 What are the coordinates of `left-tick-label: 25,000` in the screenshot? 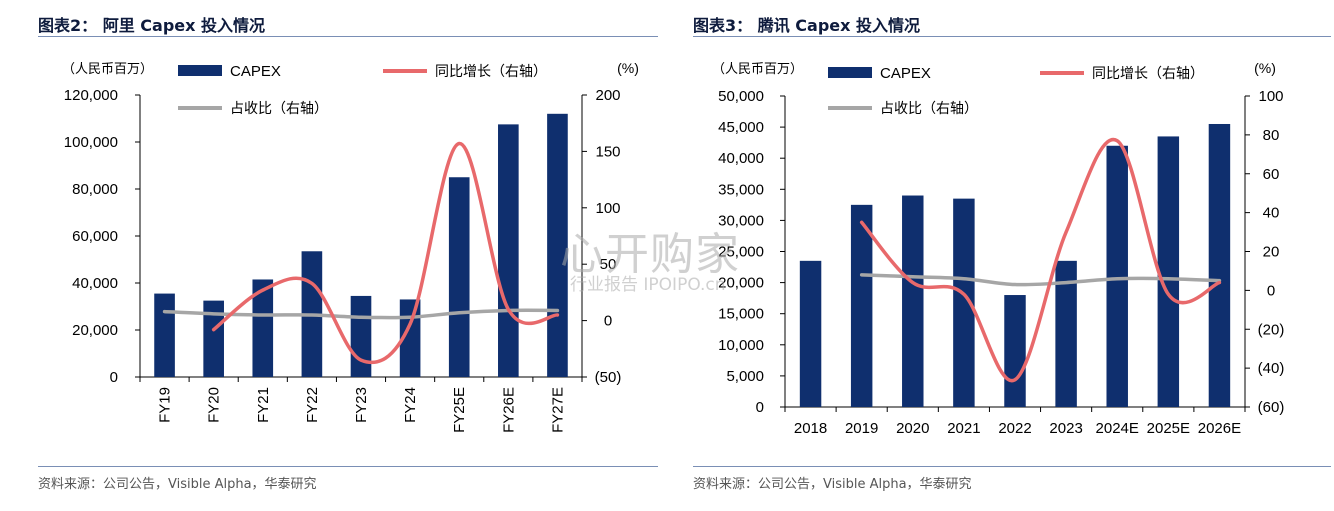 It's located at (741, 252).